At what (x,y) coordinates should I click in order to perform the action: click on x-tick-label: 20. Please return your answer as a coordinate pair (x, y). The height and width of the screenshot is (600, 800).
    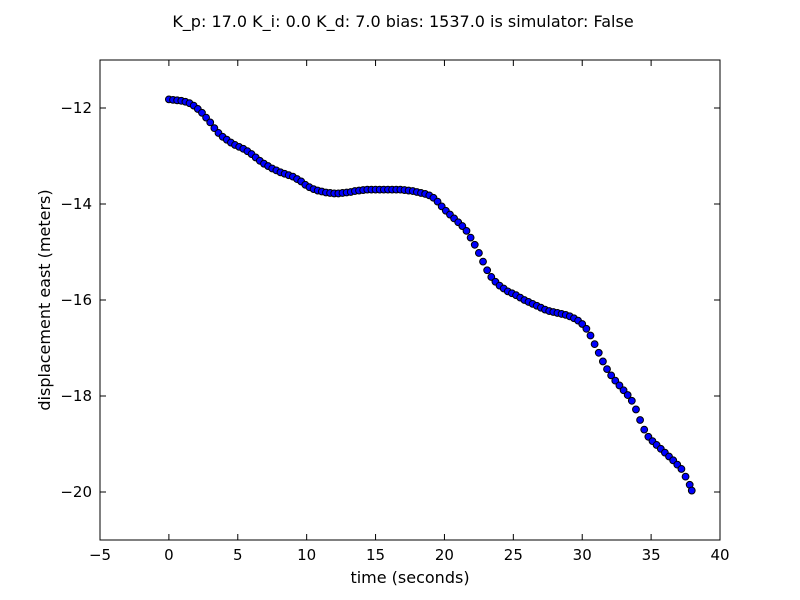
    Looking at the image, I should click on (444, 555).